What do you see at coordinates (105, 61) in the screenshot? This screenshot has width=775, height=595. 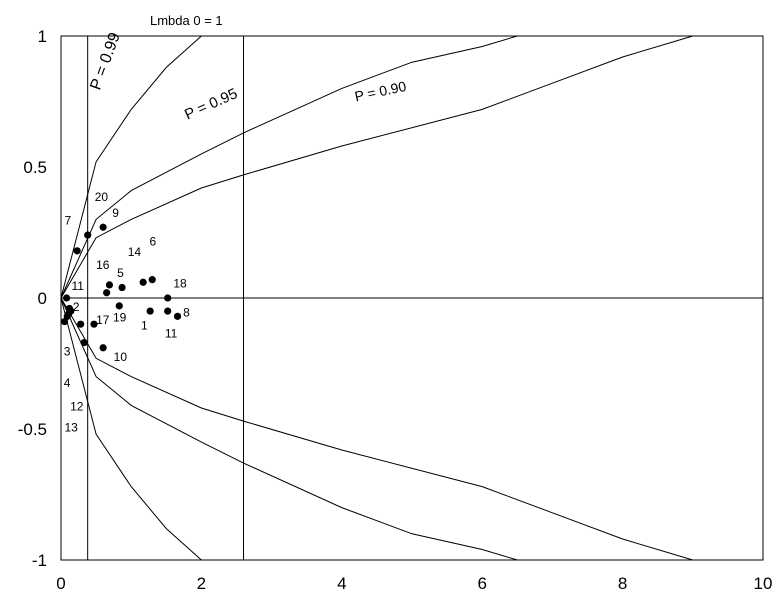 I see `curve-label-1: P = 0.99` at bounding box center [105, 61].